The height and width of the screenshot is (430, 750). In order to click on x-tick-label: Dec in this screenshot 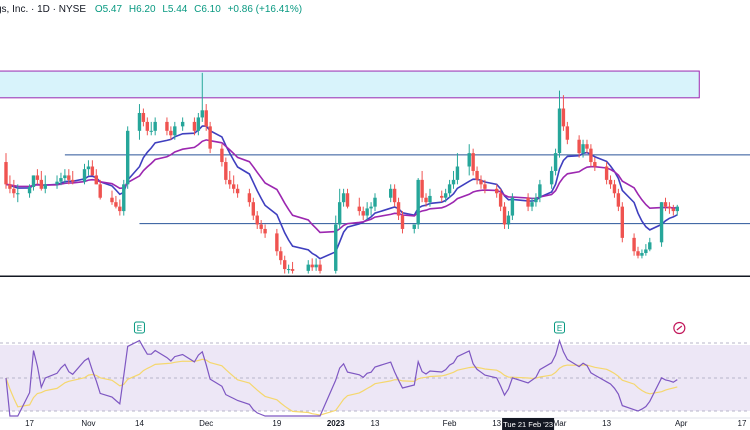, I will do `click(206, 423)`.